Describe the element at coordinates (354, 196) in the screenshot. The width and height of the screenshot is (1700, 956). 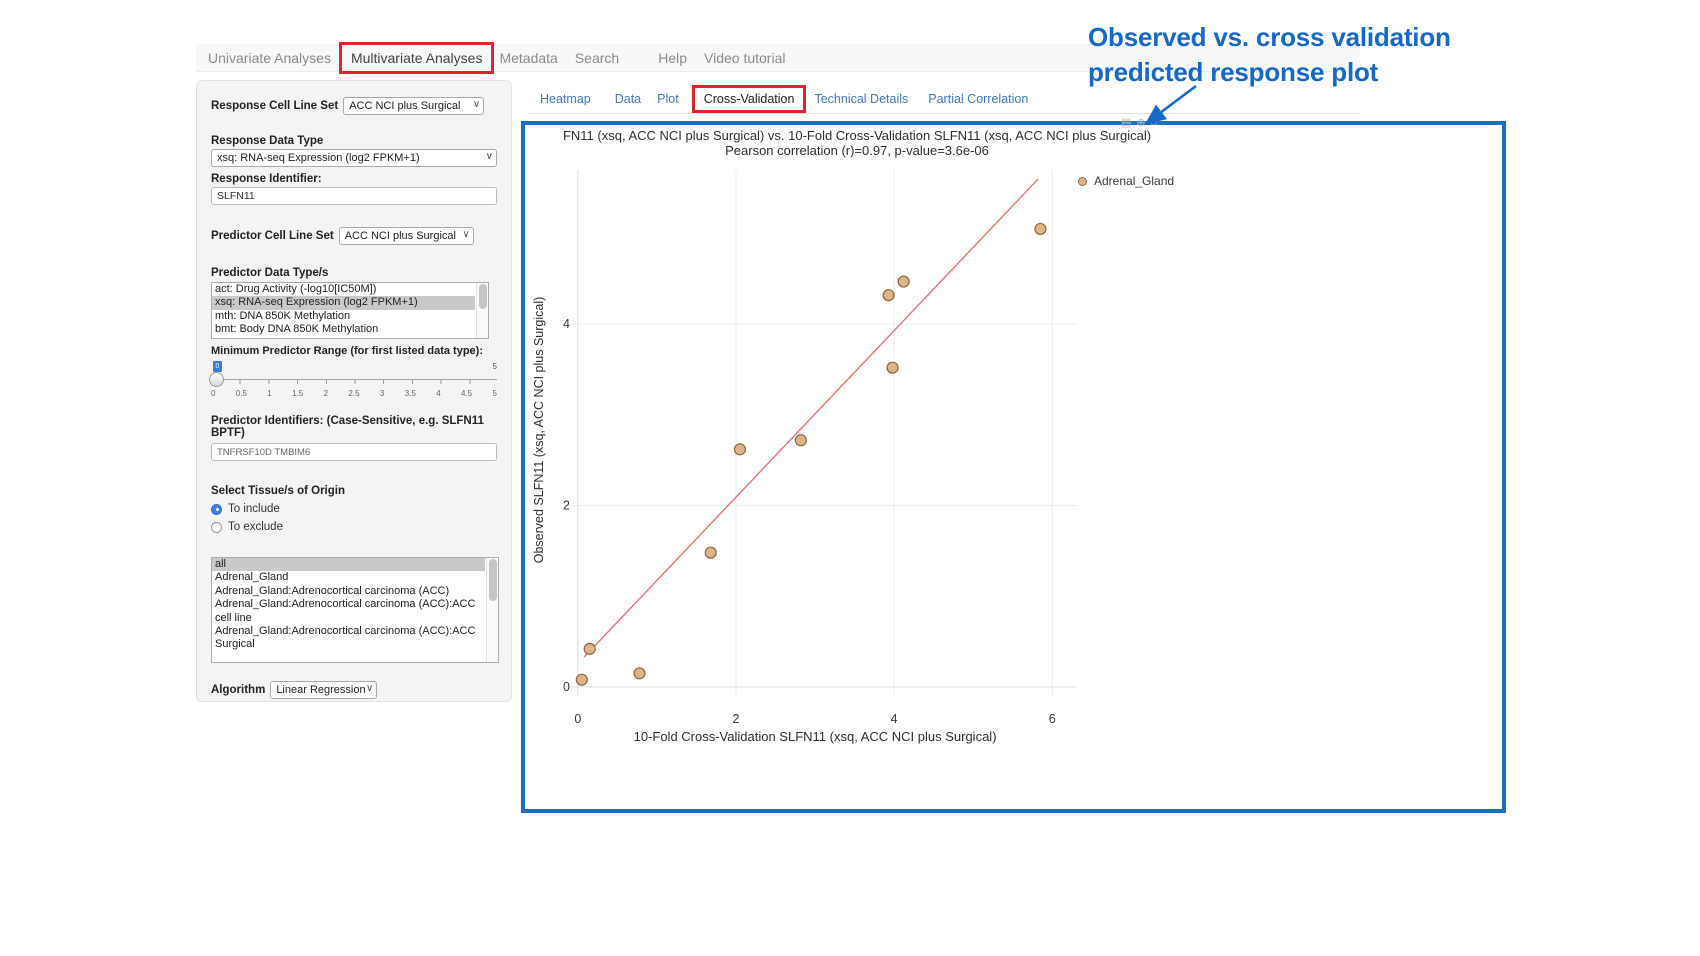
I see `response-identifier-input` at that location.